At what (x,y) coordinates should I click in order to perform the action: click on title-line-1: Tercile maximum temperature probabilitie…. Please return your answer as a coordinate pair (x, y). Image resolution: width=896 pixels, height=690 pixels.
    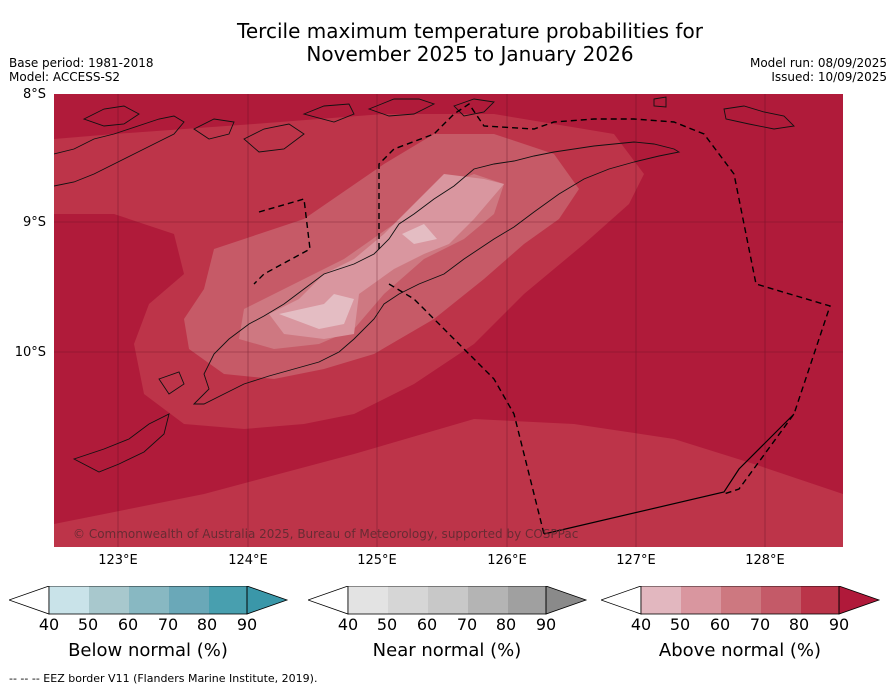
    Looking at the image, I should click on (470, 31).